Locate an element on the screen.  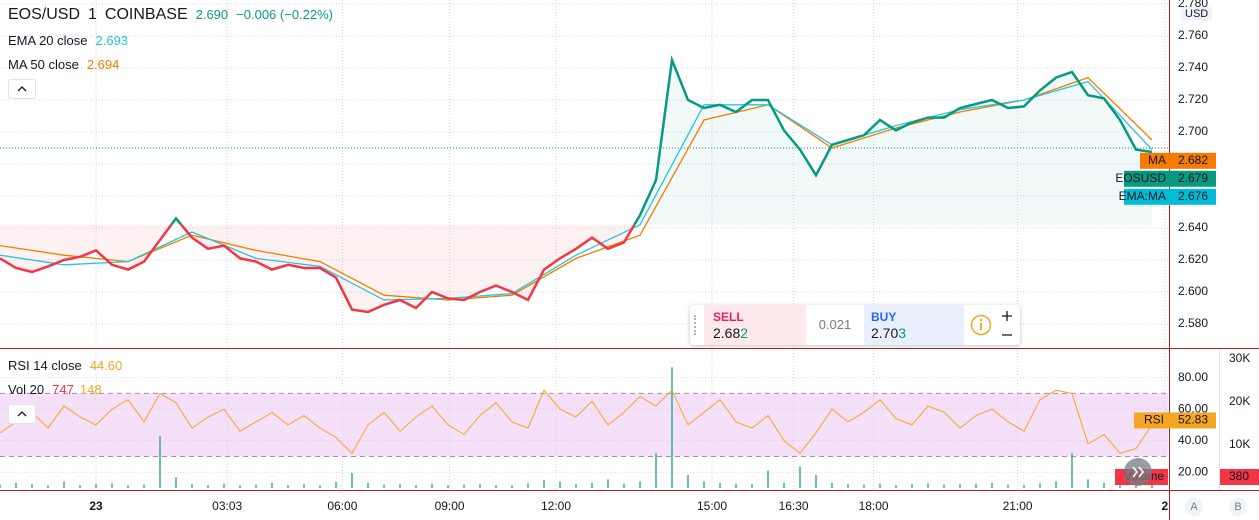
legend-name: Vol 20 is located at coordinates (26, 389).